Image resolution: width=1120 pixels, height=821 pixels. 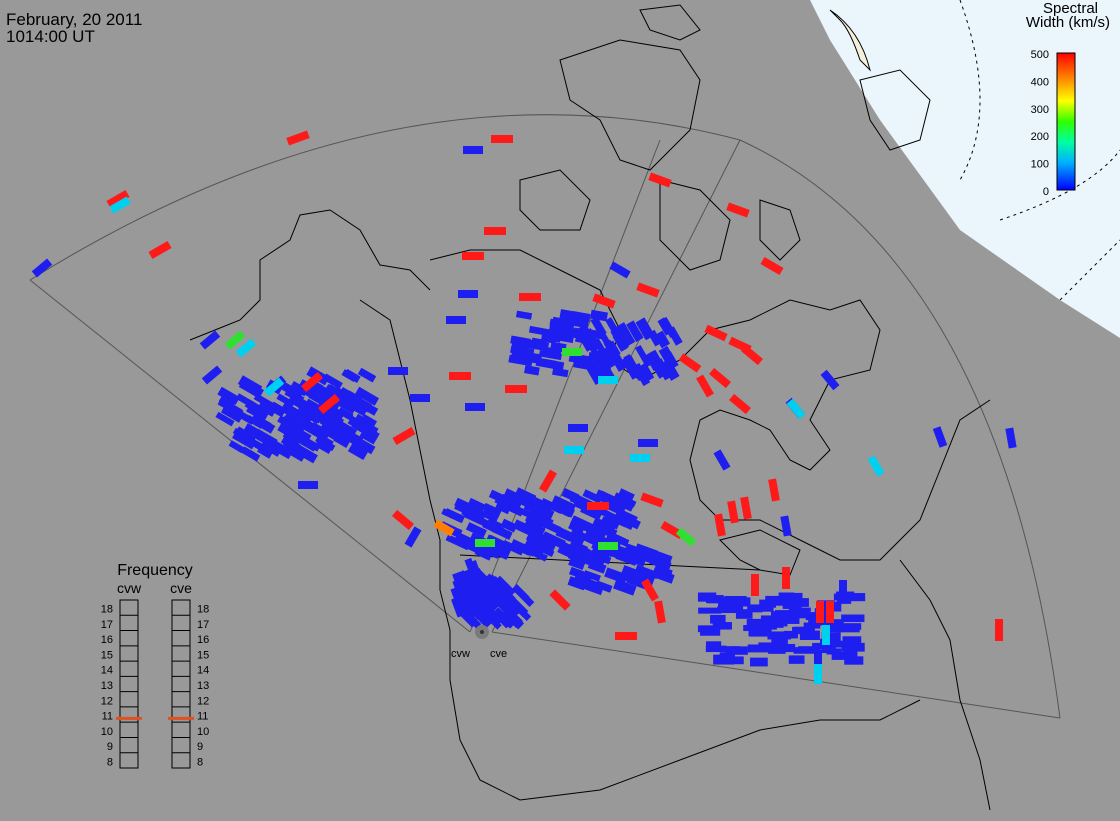 What do you see at coordinates (1066, 121) in the screenshot?
I see `colorbar-gradient` at bounding box center [1066, 121].